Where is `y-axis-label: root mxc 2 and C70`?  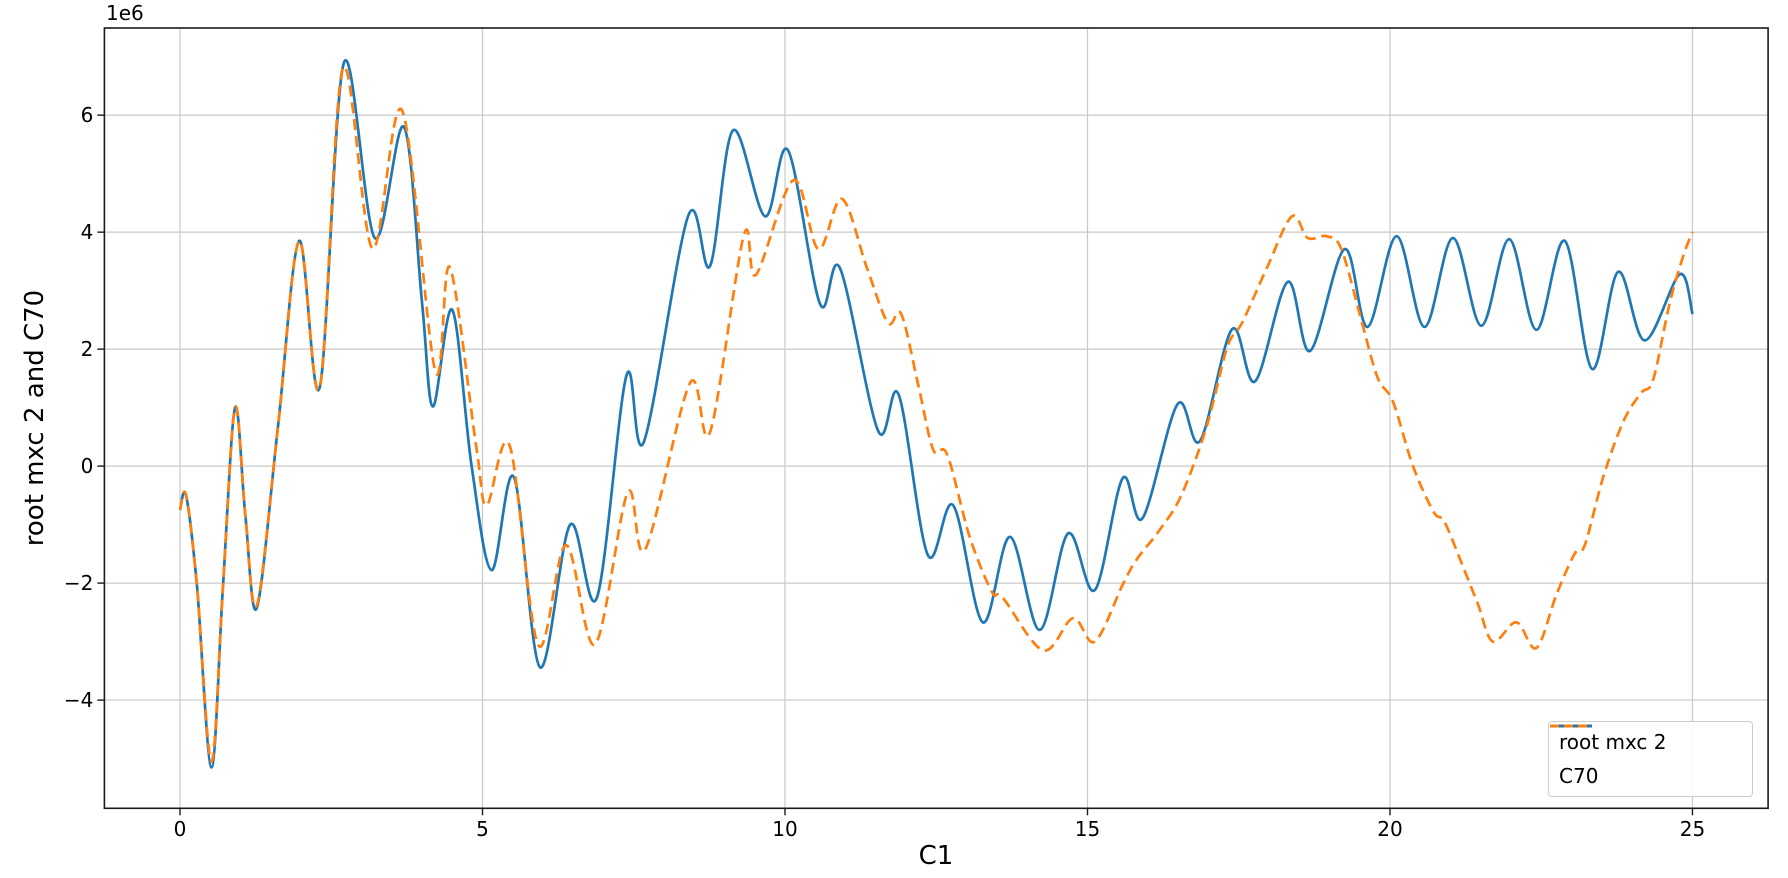 y-axis-label: root mxc 2 and C70 is located at coordinates (35, 418).